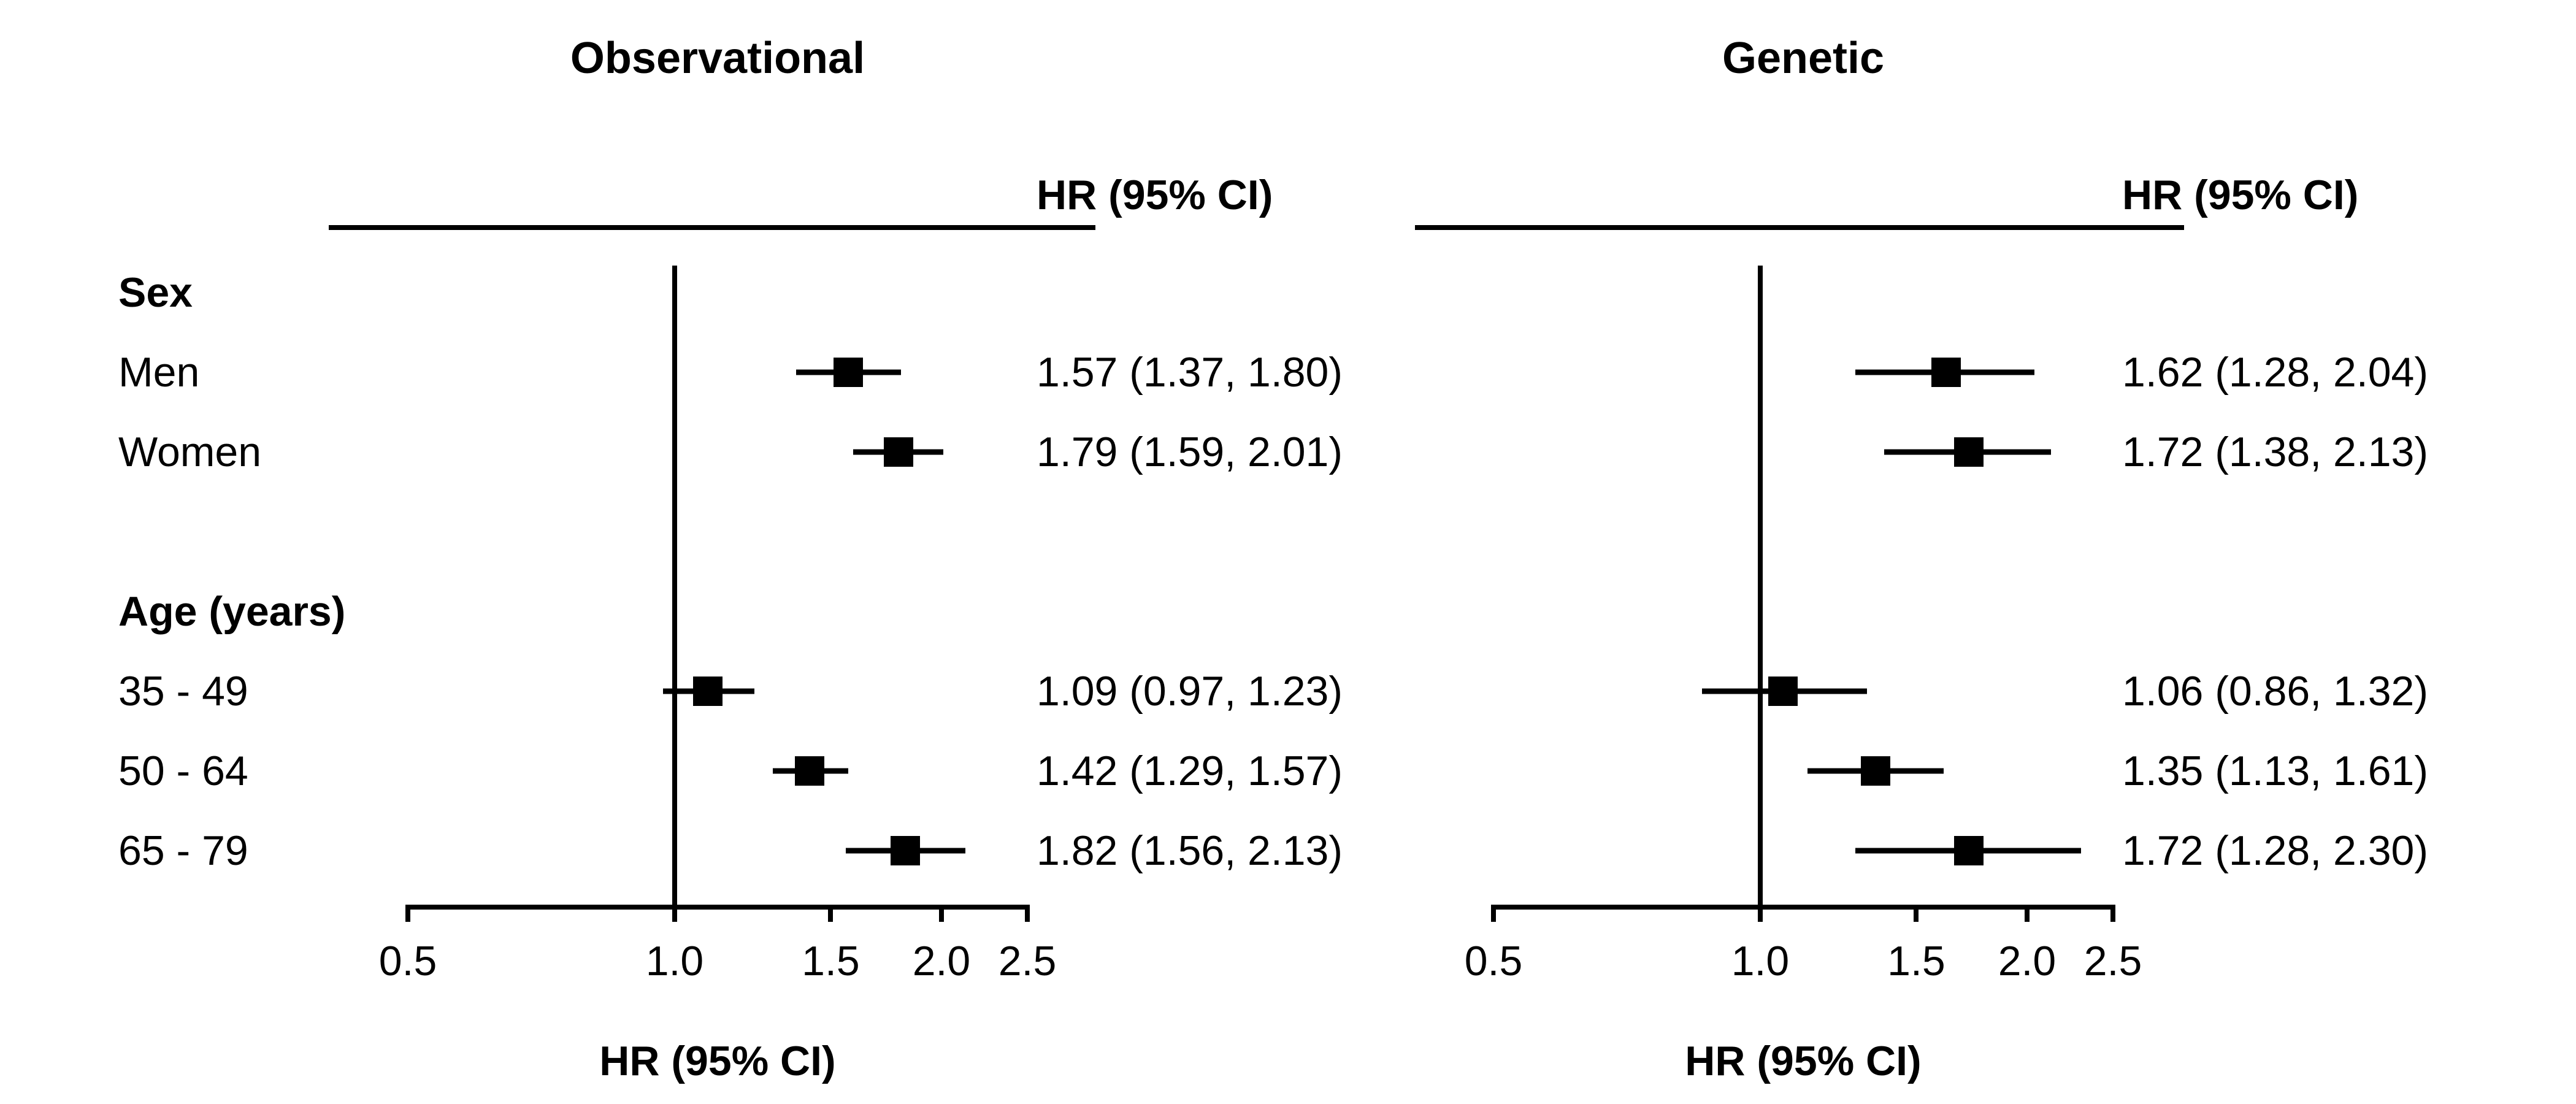 This screenshot has width=2576, height=1104. Describe the element at coordinates (717, 58) in the screenshot. I see `panel-title: Observational` at that location.